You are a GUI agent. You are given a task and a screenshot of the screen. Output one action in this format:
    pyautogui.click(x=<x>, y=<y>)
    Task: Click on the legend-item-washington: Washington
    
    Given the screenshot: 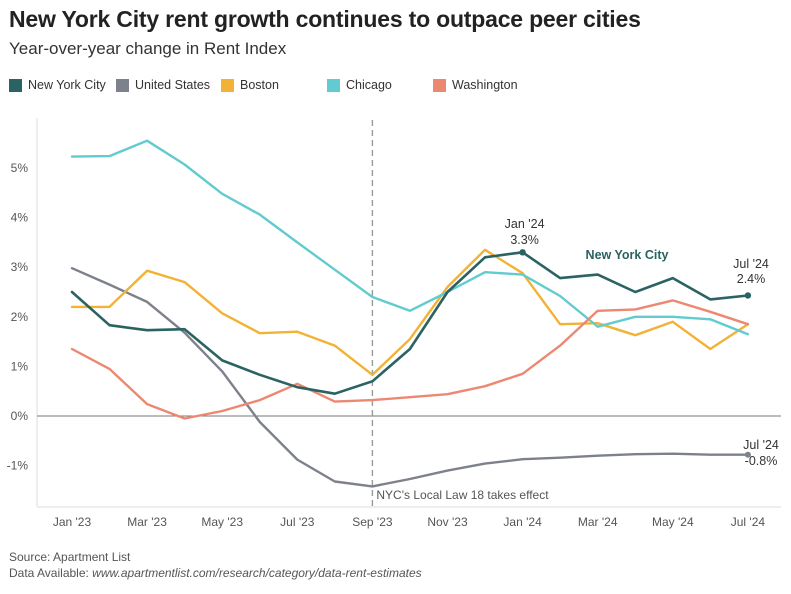 What is the action you would take?
    pyautogui.click(x=475, y=85)
    